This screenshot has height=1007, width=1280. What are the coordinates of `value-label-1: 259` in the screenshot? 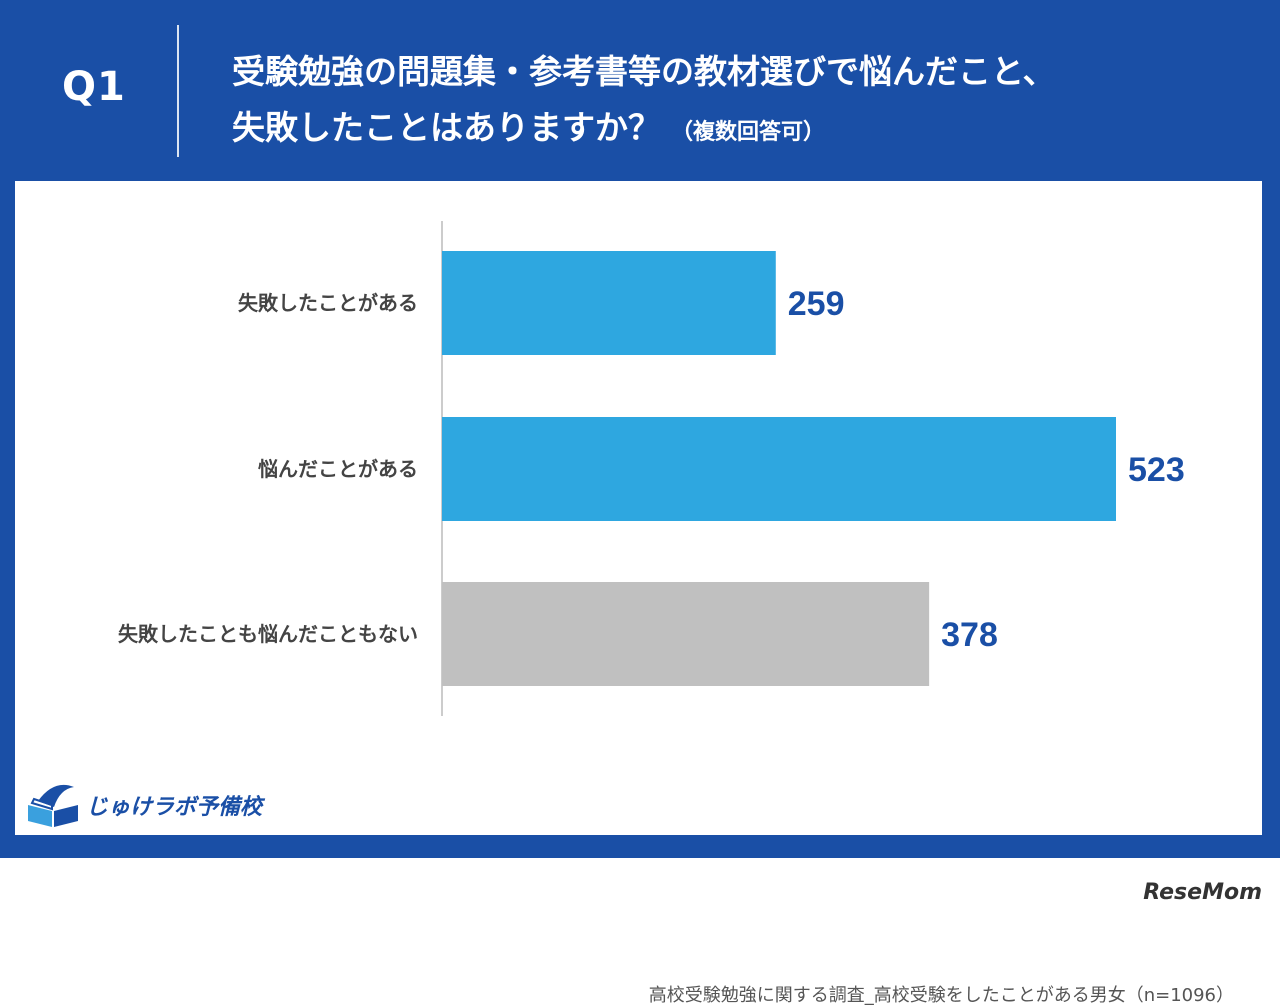 It's located at (816, 304).